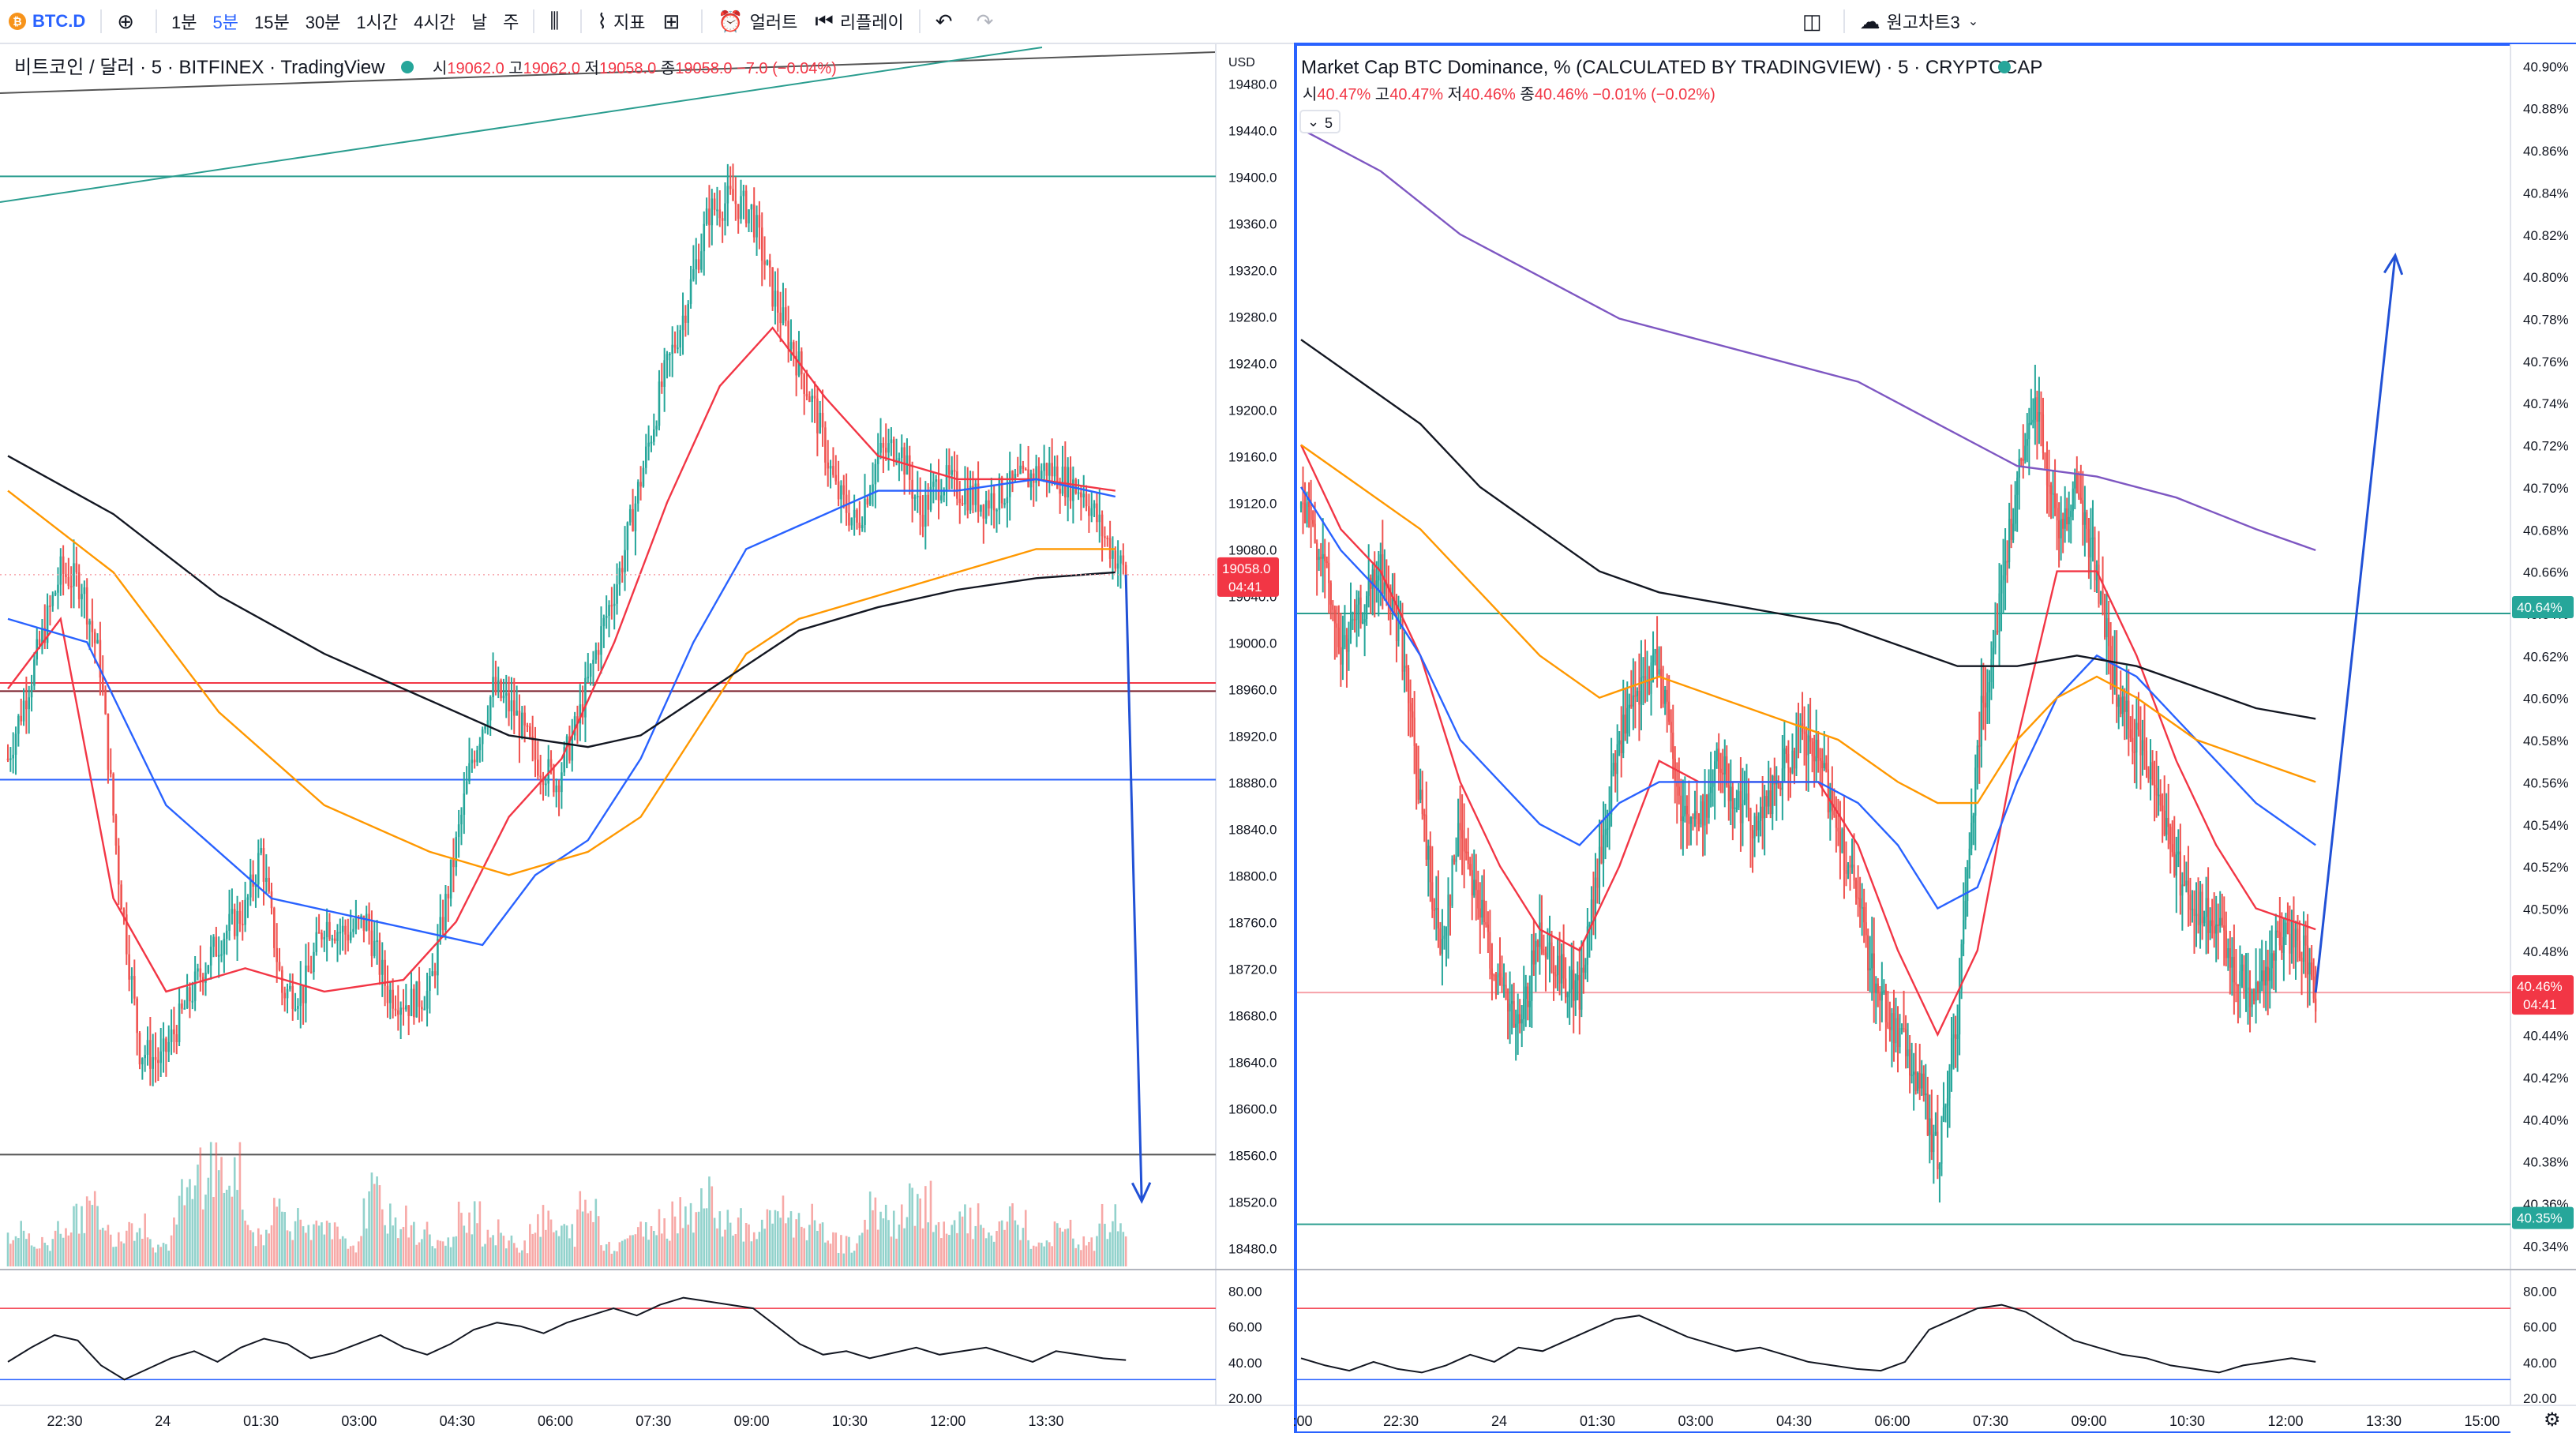  I want to click on trend-line, so click(608, 72).